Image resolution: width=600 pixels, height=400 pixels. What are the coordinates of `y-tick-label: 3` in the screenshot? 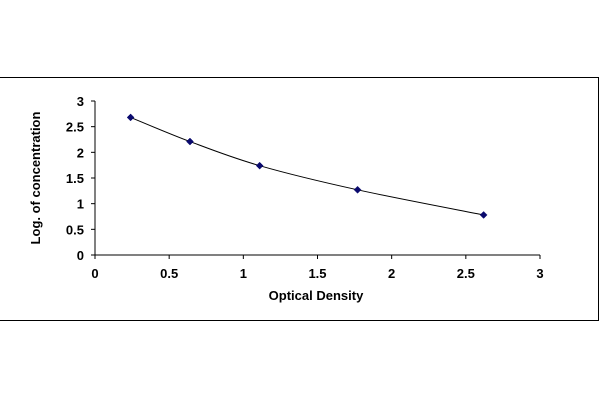 It's located at (80, 101).